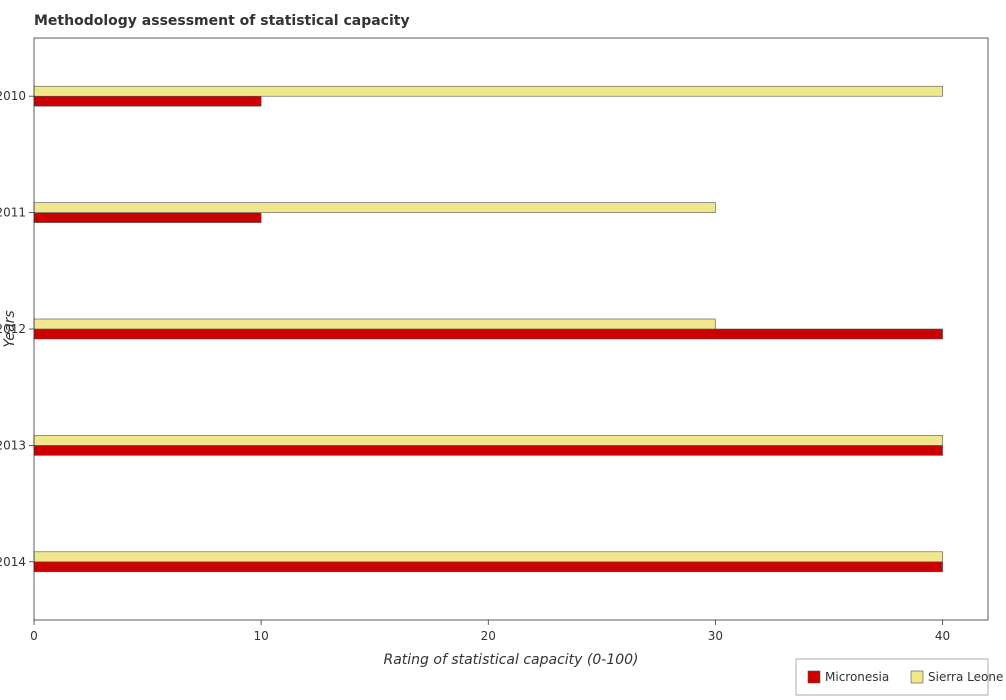  I want to click on bar-micronesia-2013, so click(488, 450).